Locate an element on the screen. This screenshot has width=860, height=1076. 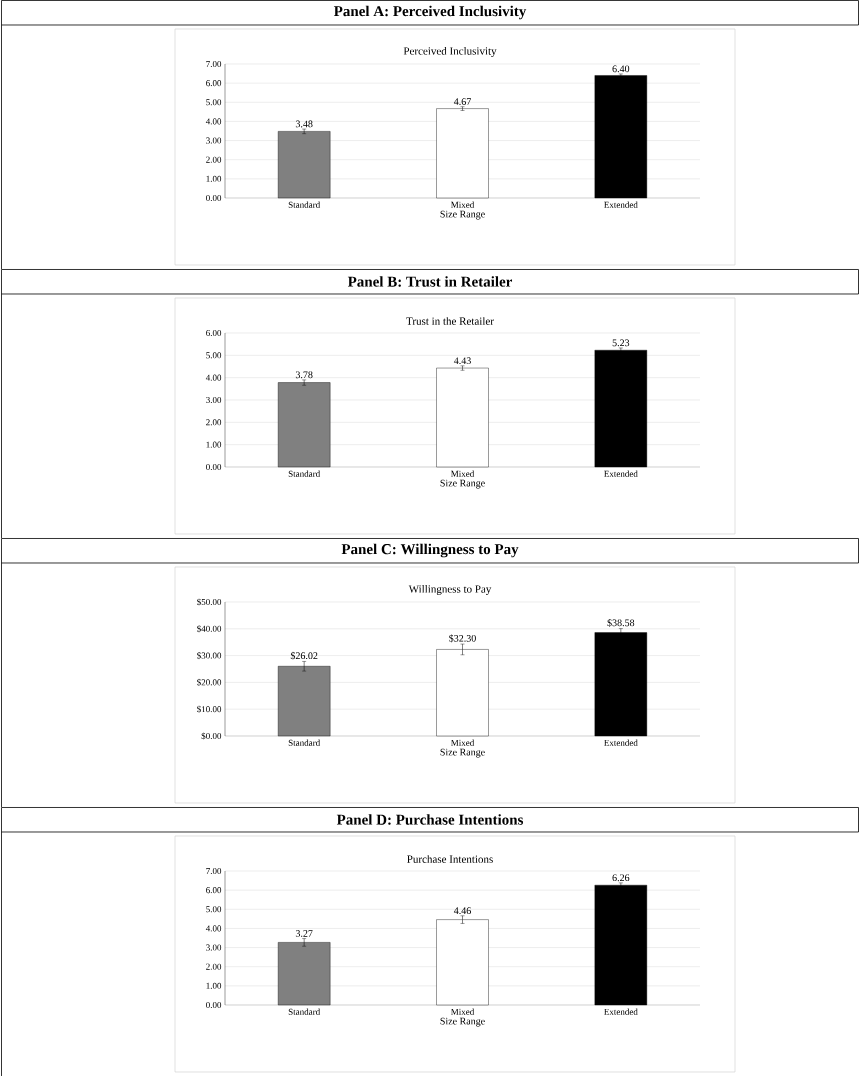
data-label: 6.26 is located at coordinates (621, 878).